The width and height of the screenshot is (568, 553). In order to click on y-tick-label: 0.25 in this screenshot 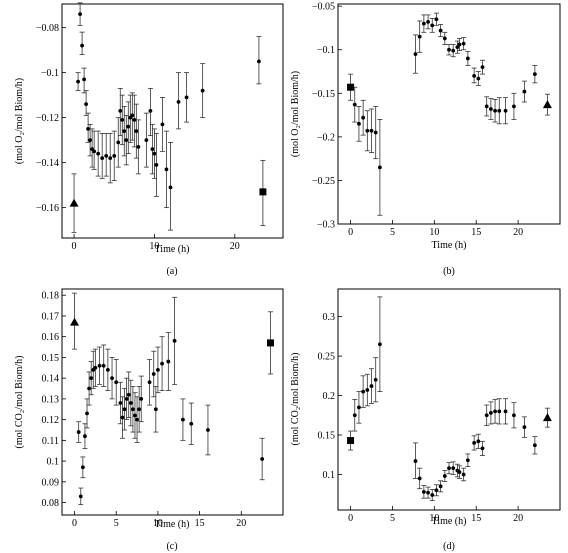, I will do `click(327, 357)`.